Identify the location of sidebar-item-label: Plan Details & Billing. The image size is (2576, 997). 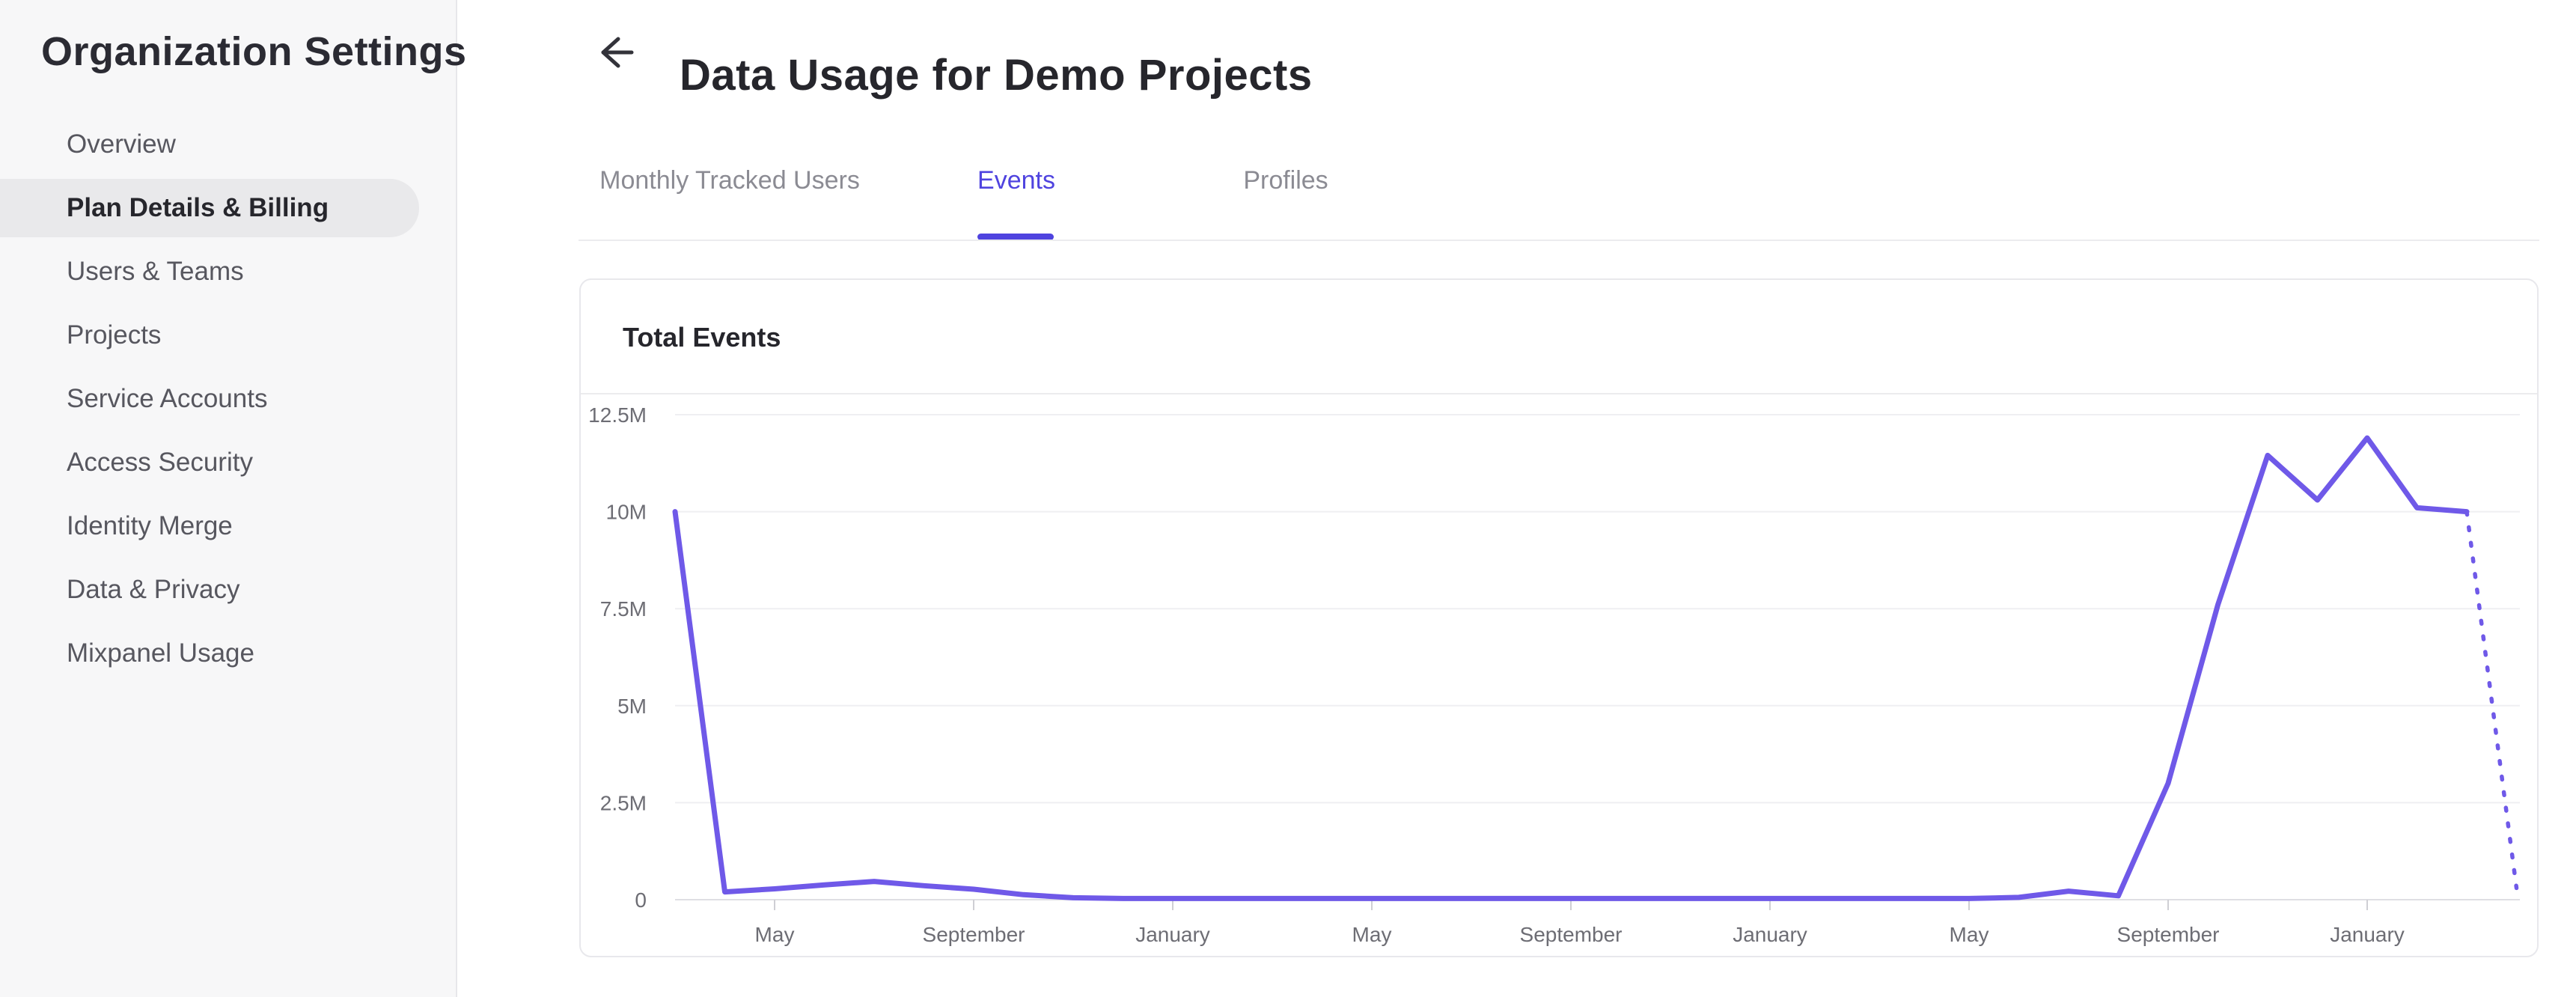
(198, 207).